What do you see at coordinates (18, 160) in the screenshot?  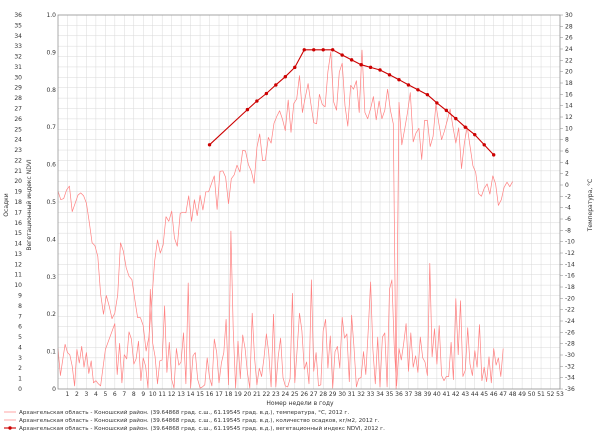 I see `precip-tick-label: 22` at bounding box center [18, 160].